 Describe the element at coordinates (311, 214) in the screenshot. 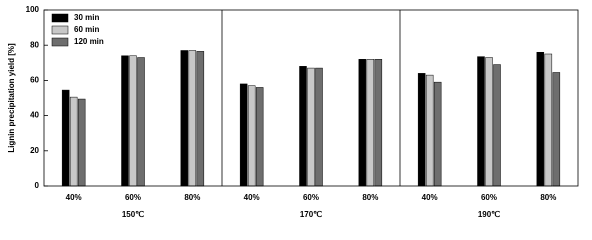

I see `group-label: 170℃` at that location.